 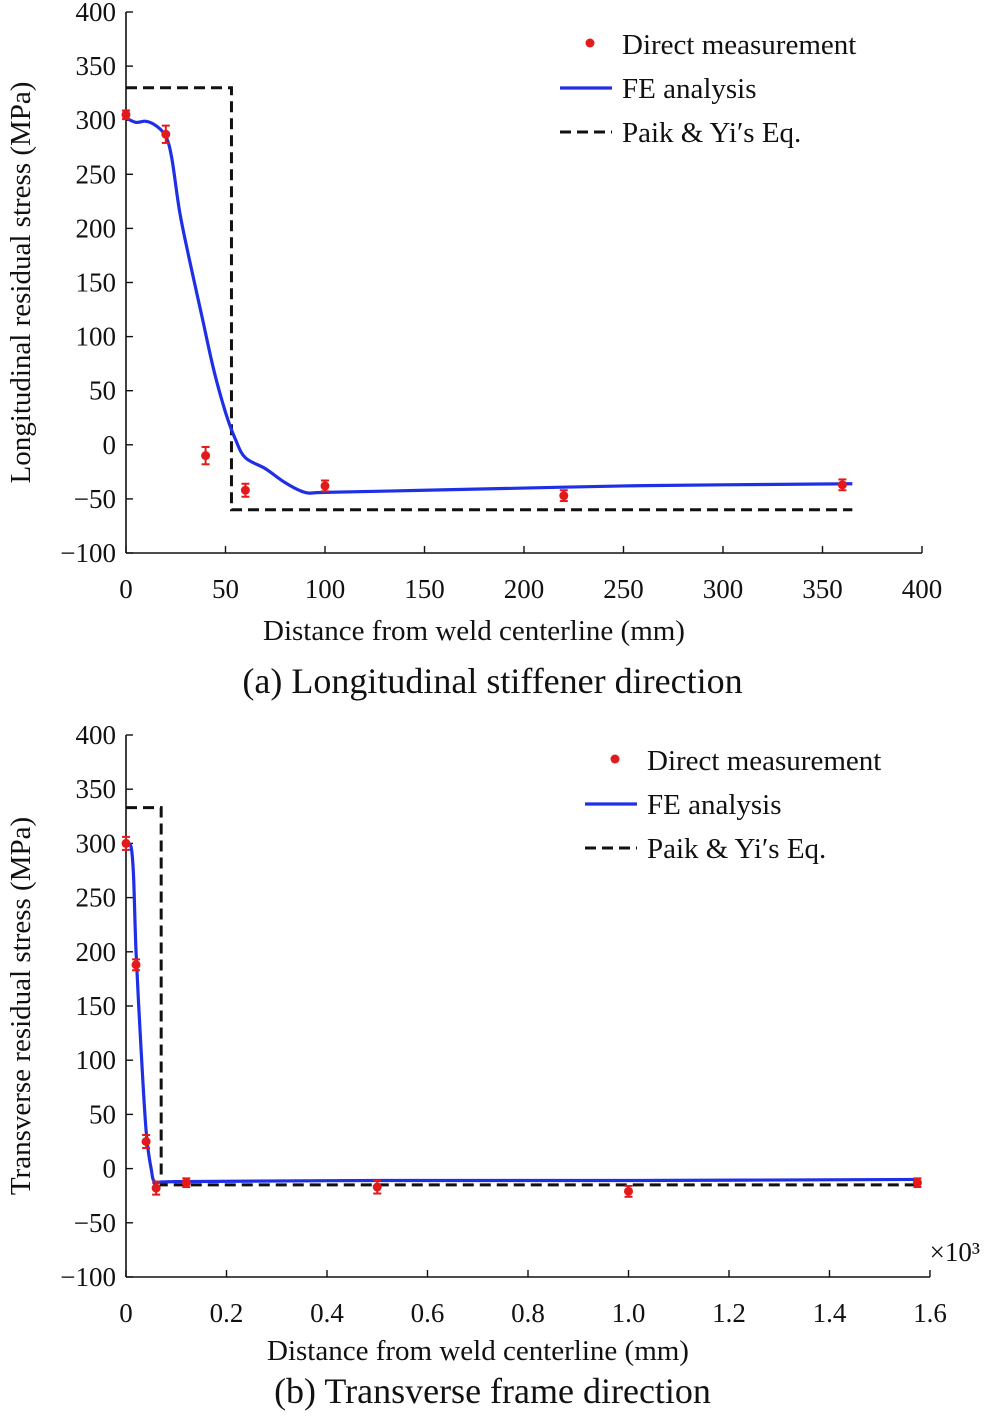 What do you see at coordinates (96, 337) in the screenshot?
I see `chart-a-y-tick-label: 100` at bounding box center [96, 337].